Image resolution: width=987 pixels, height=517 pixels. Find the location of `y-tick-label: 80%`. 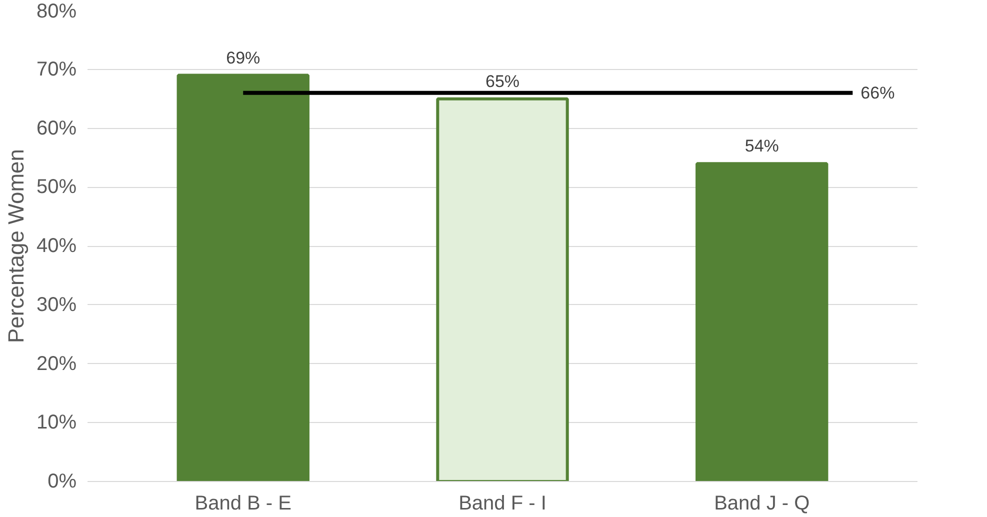

y-tick-label: 80% is located at coordinates (56, 11).